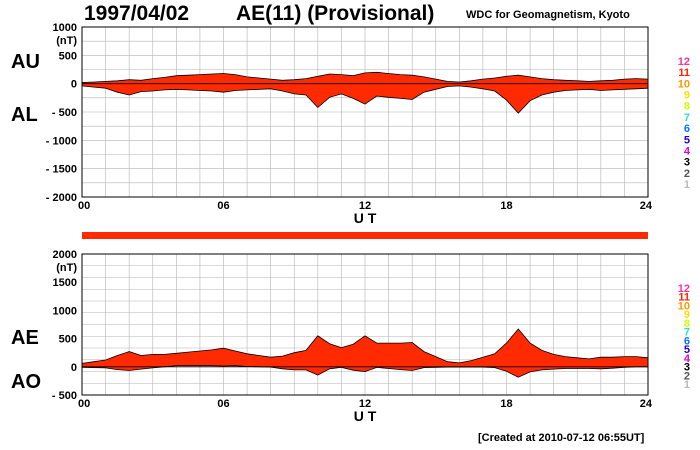 The image size is (700, 450). Describe the element at coordinates (548, 15) in the screenshot. I see `data-source-label: WDC for Geomagnetism, Kyoto` at that location.